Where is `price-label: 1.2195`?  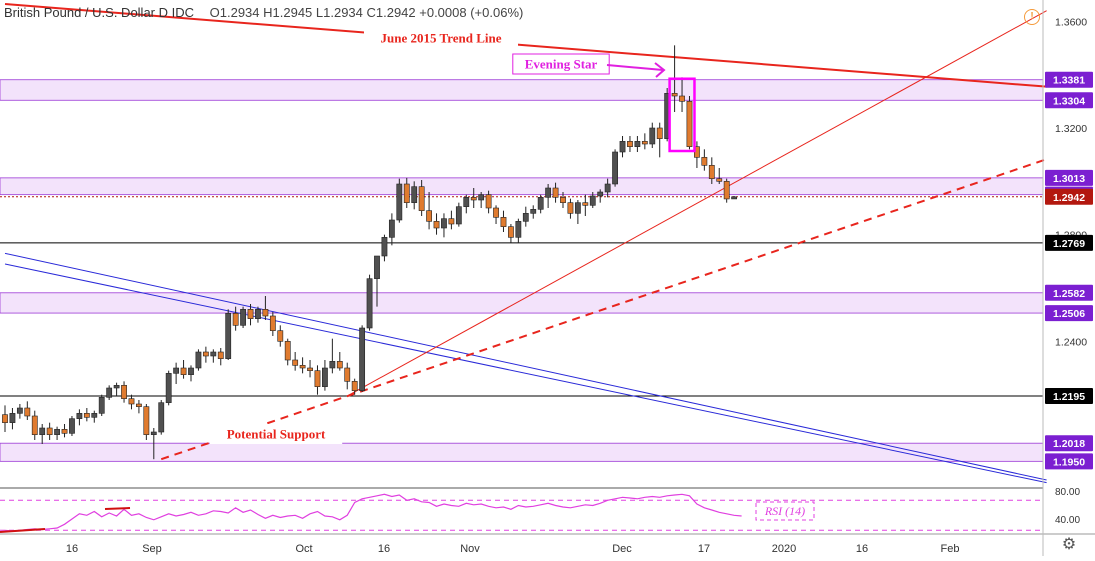
price-label: 1.2195 is located at coordinates (1069, 396).